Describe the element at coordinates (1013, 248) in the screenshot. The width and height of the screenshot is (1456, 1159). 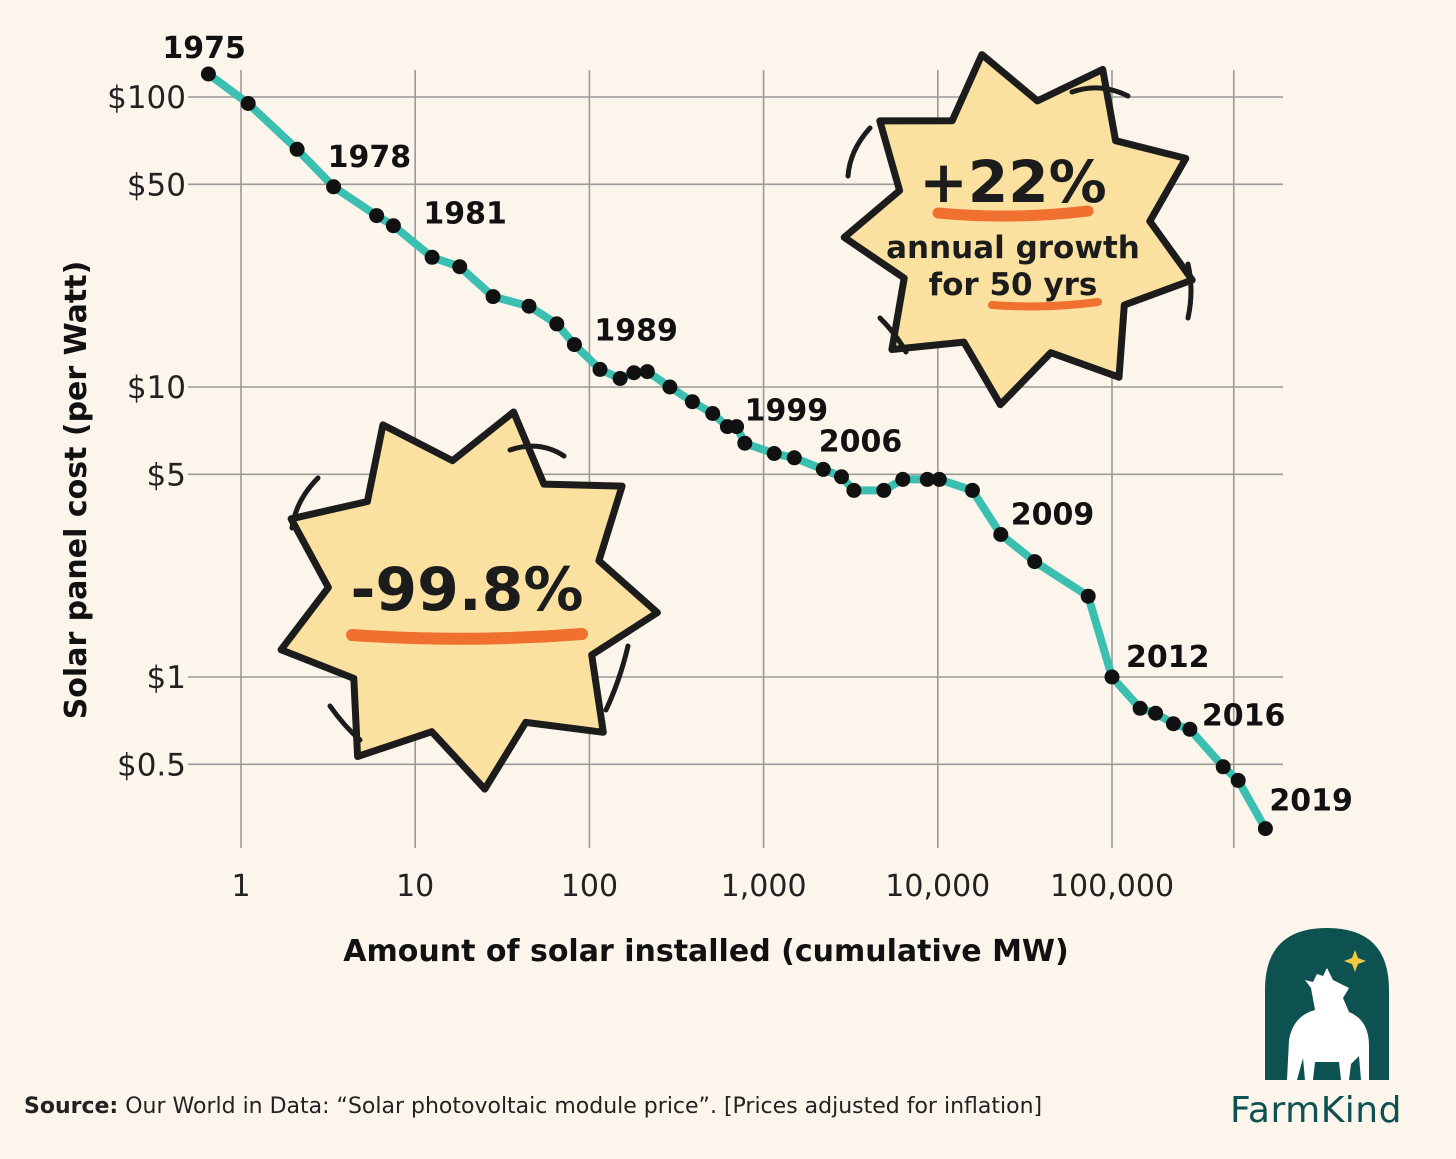
I see `growth-caption-line1: annual growth` at that location.